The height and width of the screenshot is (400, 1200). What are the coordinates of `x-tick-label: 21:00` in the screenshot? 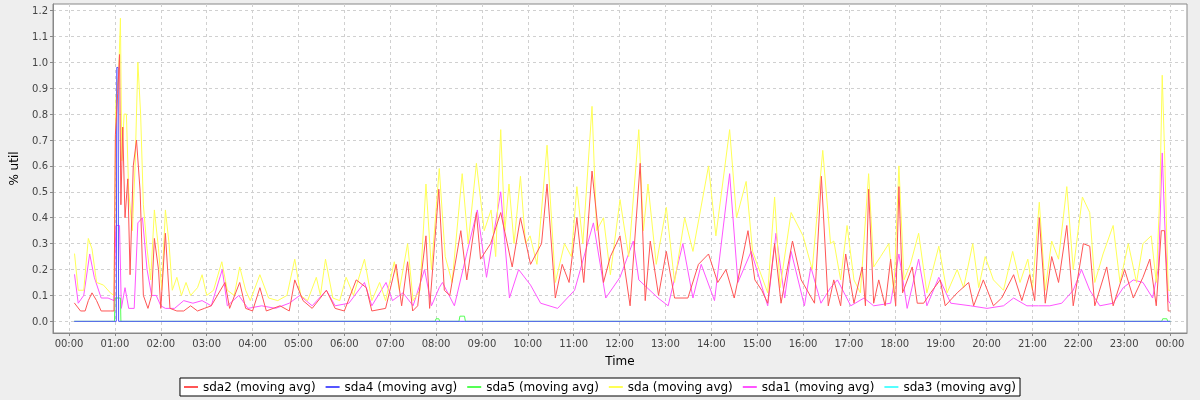 It's located at (1032, 343).